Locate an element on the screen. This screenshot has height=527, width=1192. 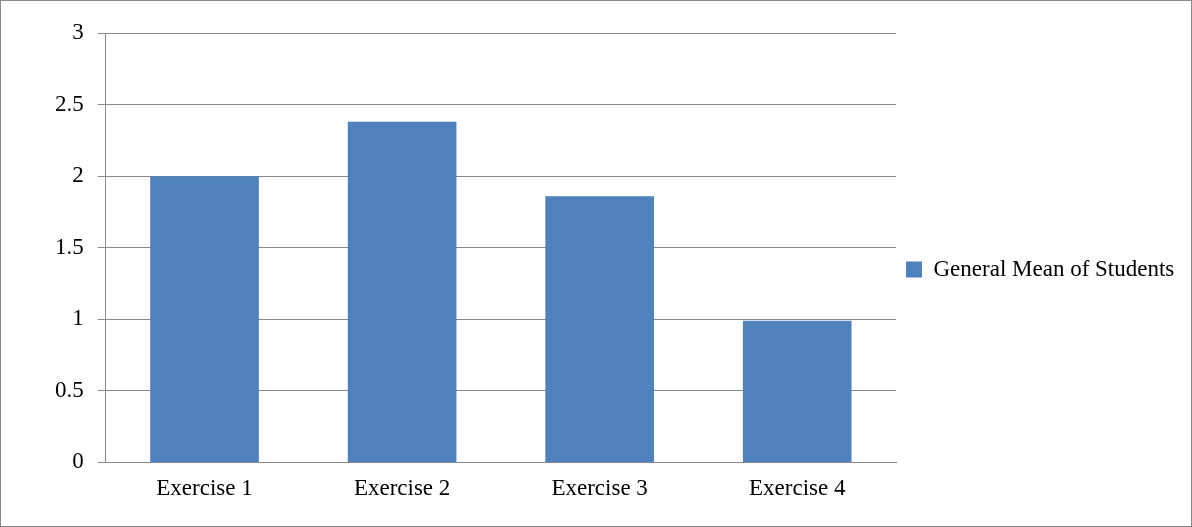
y-tick-label: 0.5 is located at coordinates (69, 389).